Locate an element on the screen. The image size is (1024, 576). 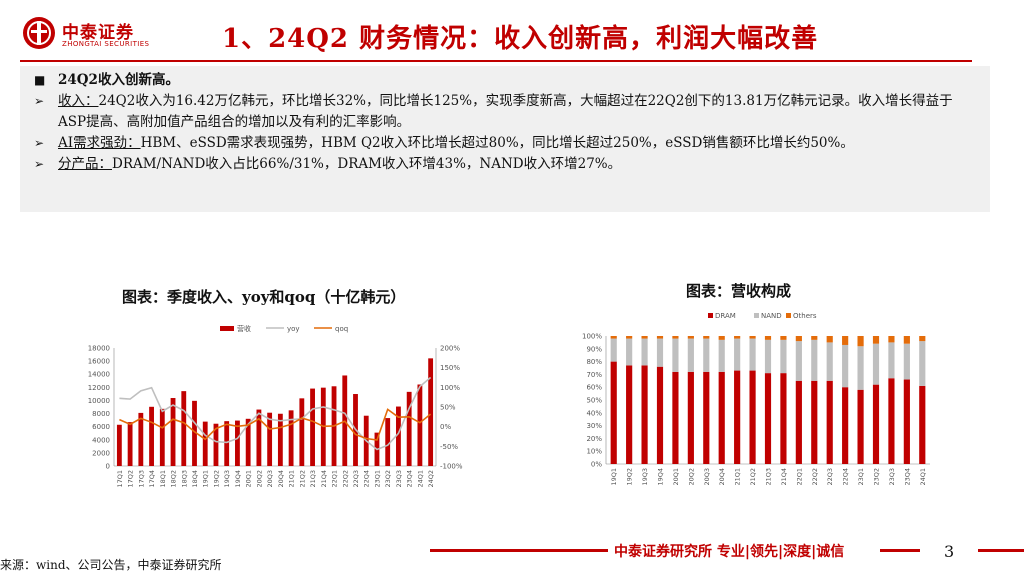
x-tick-label: 23Q2 is located at coordinates (388, 479).